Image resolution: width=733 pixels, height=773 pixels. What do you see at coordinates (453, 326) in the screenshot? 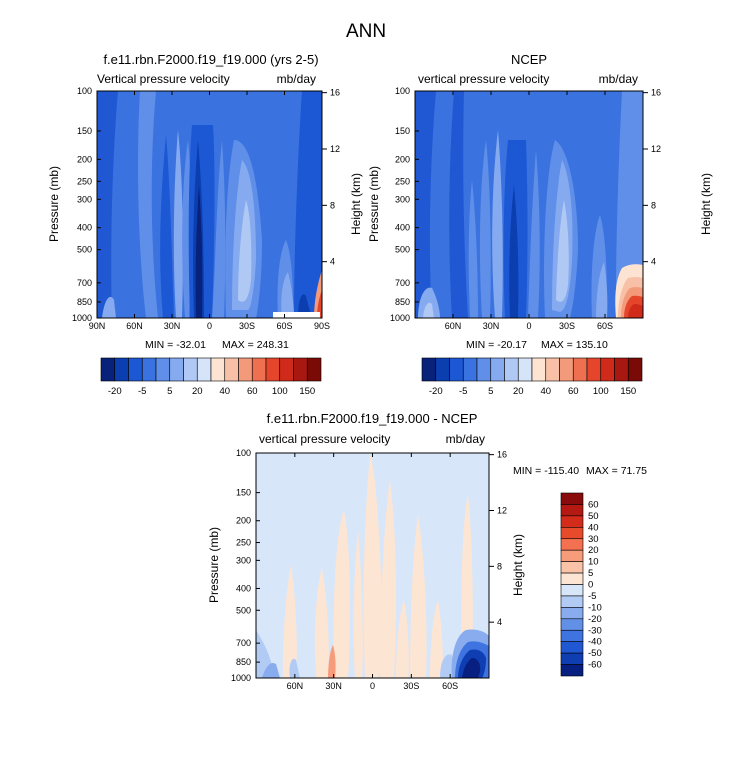
I see `obs-xtick-label: 60N` at bounding box center [453, 326].